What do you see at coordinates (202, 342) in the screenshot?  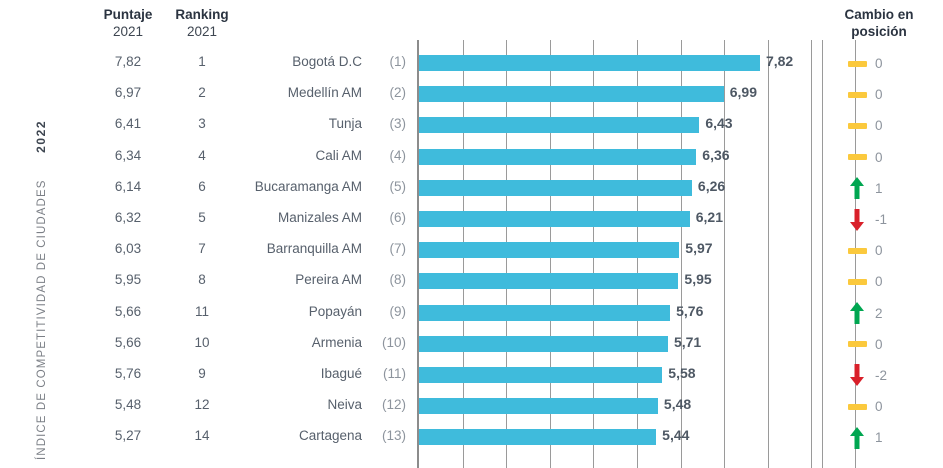 I see `cell-ranking-2021: 10` at bounding box center [202, 342].